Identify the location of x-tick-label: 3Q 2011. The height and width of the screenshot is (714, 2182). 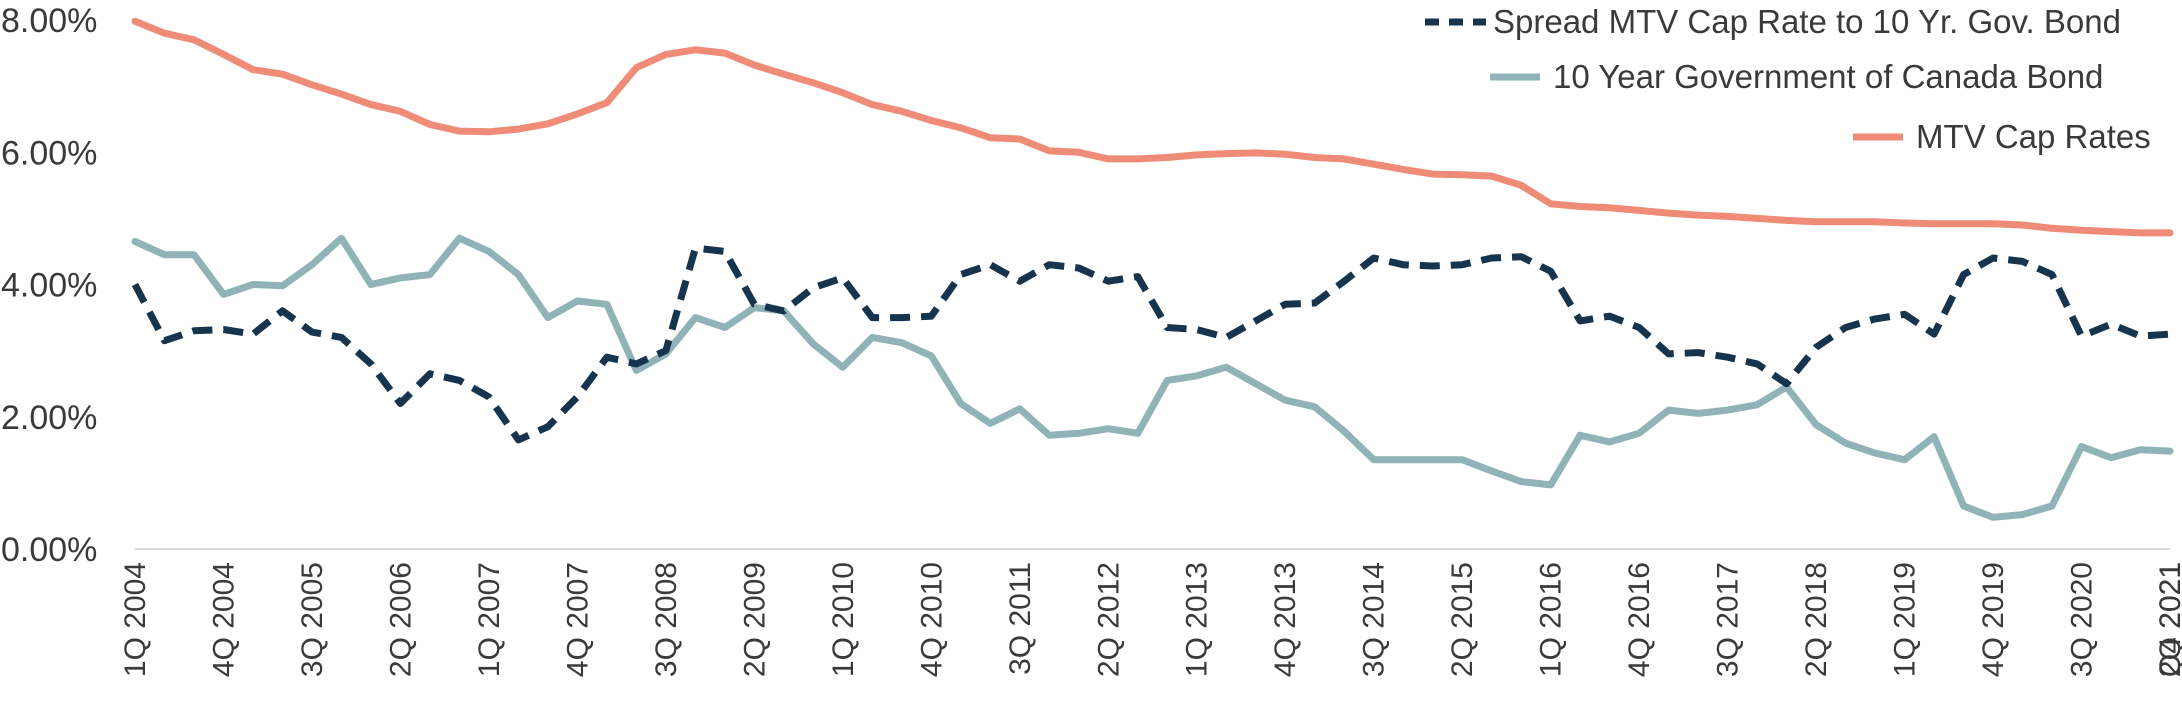
(1020, 618).